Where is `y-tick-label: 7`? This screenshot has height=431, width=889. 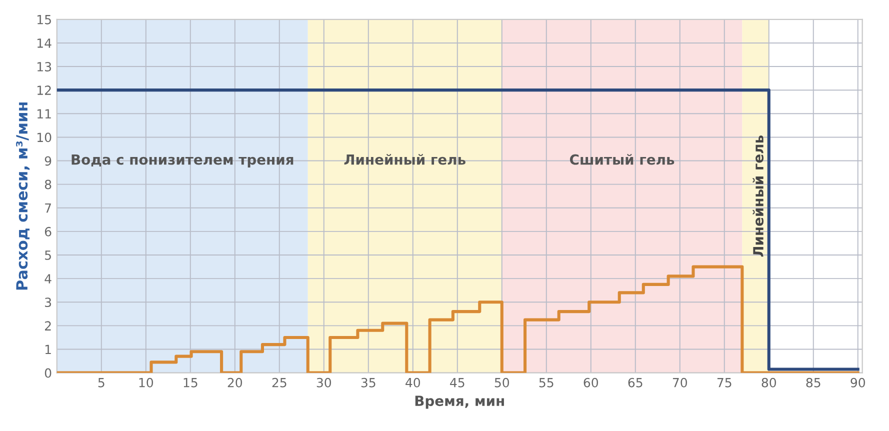 y-tick-label: 7 is located at coordinates (48, 208).